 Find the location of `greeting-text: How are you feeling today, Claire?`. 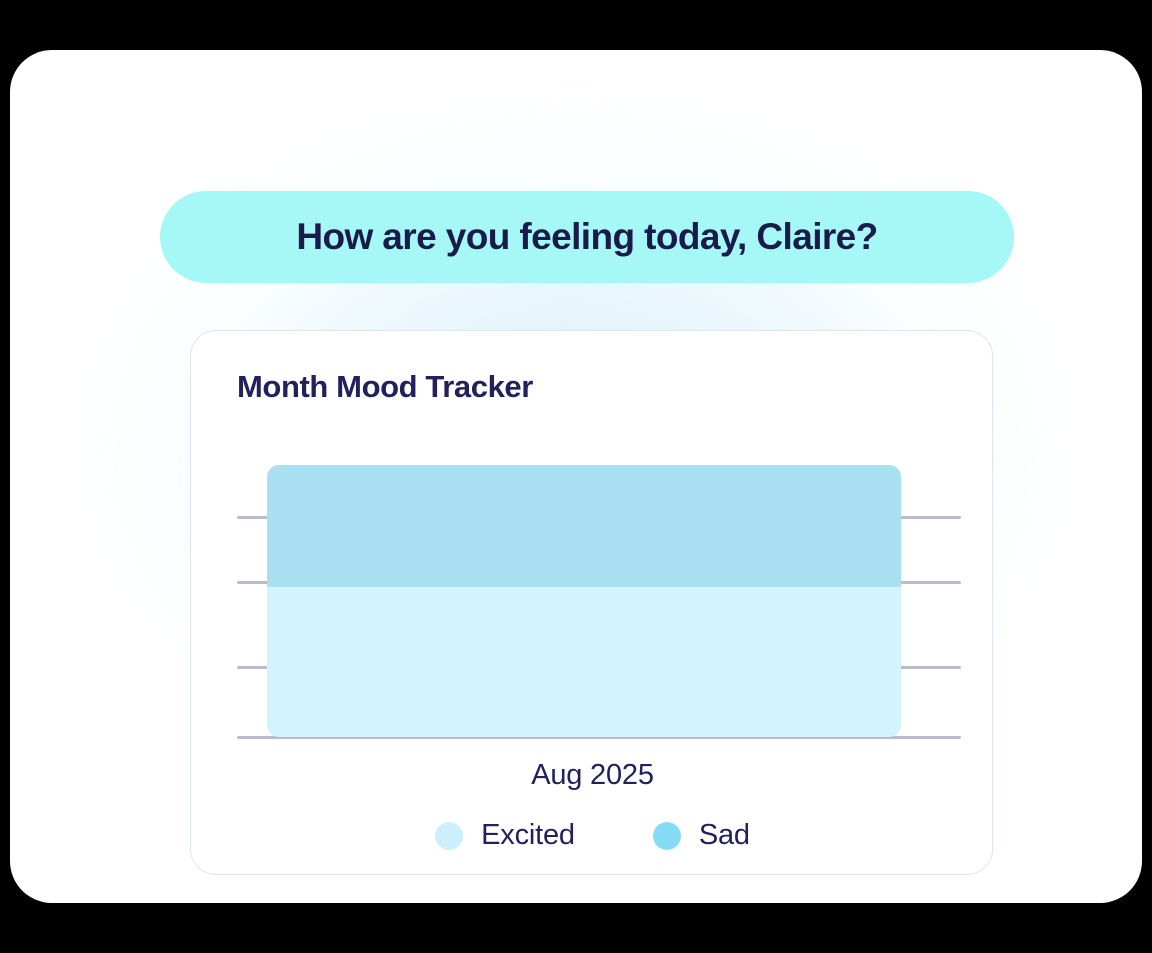

greeting-text: How are you feeling today, Claire? is located at coordinates (587, 236).